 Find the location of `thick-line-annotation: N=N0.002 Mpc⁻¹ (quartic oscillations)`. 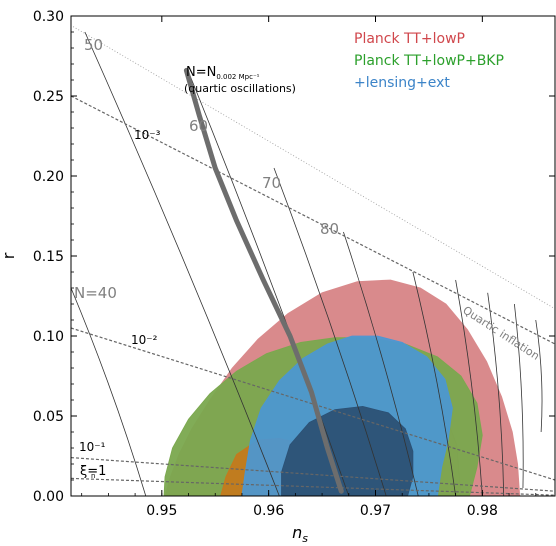

thick-line-annotation: N=N0.002 Mpc⁻¹ (quartic oscillations) is located at coordinates (240, 80).